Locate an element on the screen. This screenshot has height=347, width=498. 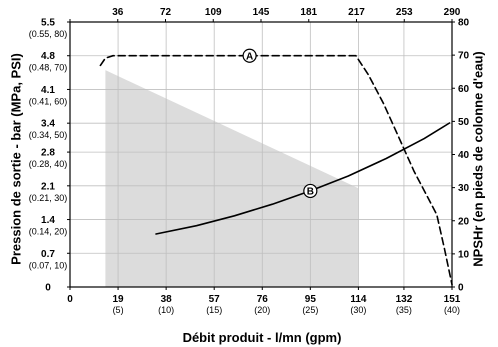
y-left-tick-label: 3.4 is located at coordinates (48, 124).